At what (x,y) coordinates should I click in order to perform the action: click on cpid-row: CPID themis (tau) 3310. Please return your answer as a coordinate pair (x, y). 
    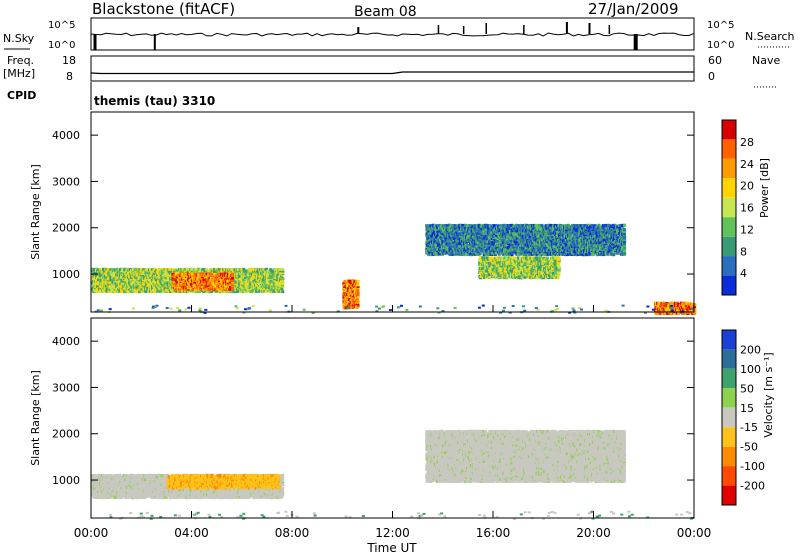
    Looking at the image, I should click on (111, 96).